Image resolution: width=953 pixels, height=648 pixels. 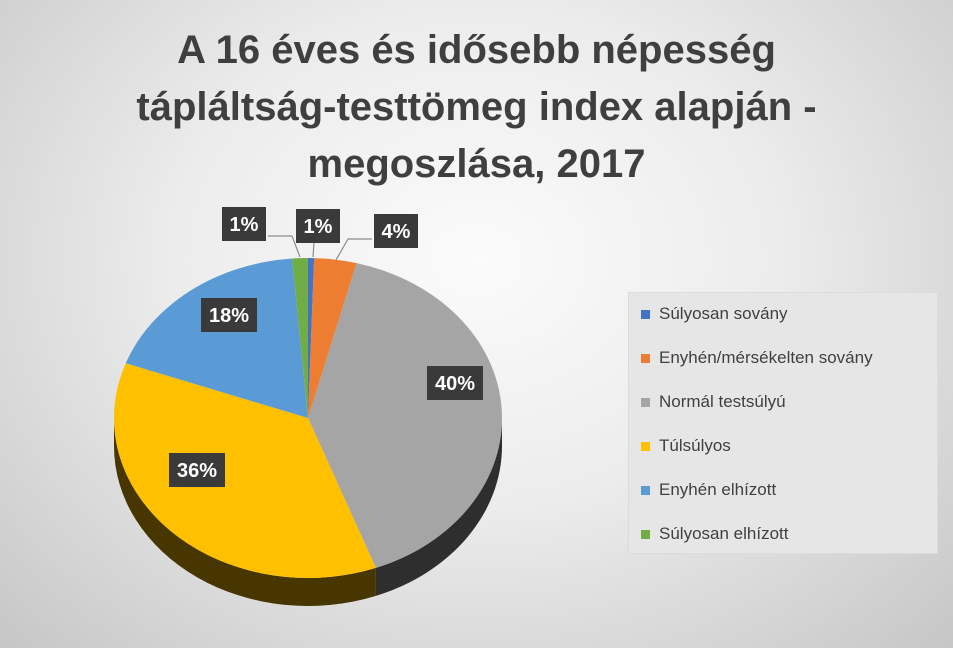 I want to click on legend-swatch-normal-testsulyu, so click(x=645, y=402).